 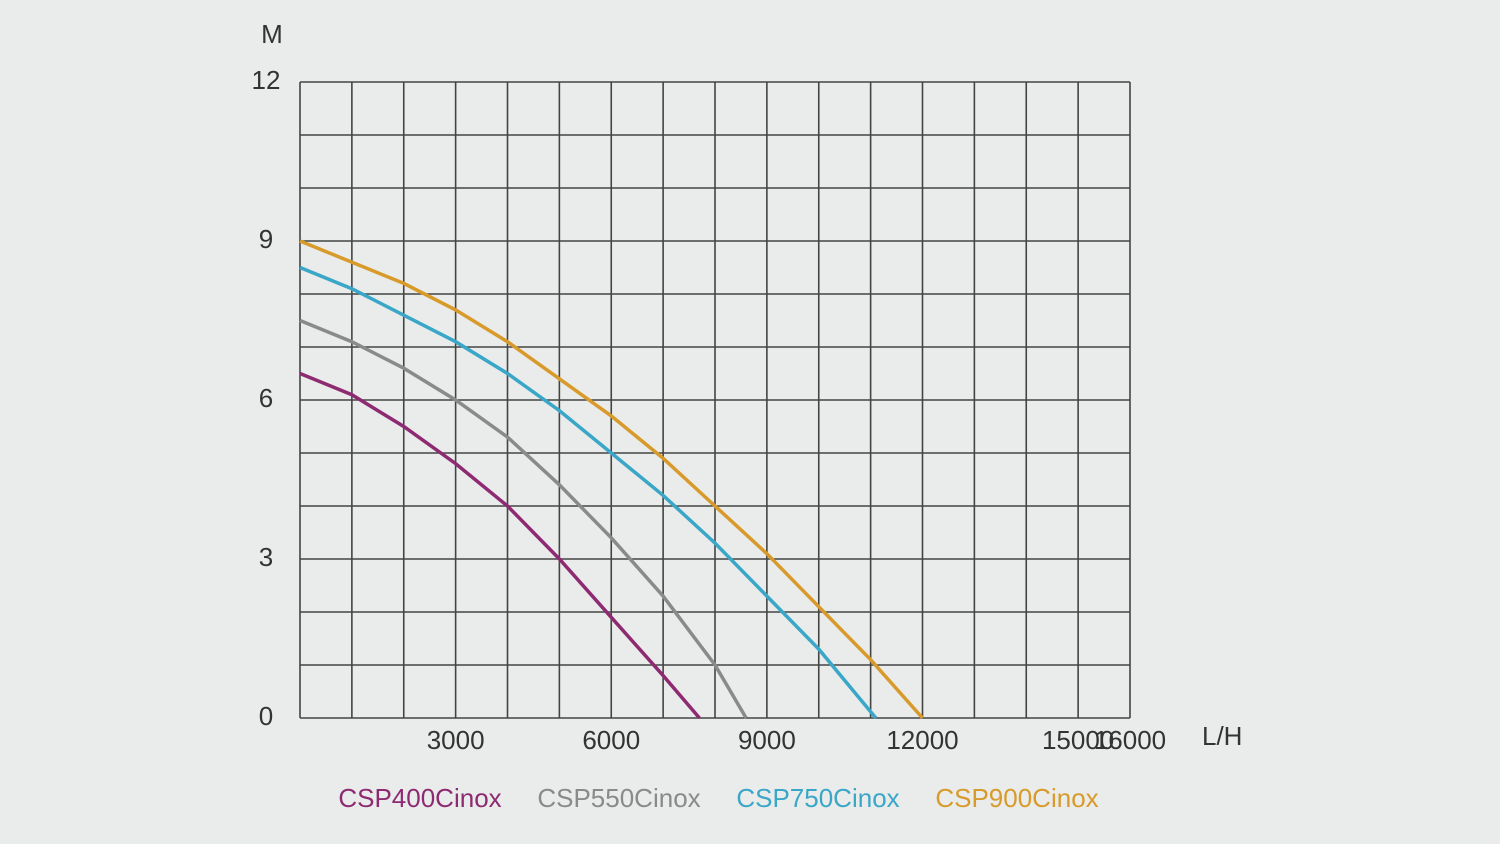 What do you see at coordinates (272, 34) in the screenshot?
I see `y-axis-label: M` at bounding box center [272, 34].